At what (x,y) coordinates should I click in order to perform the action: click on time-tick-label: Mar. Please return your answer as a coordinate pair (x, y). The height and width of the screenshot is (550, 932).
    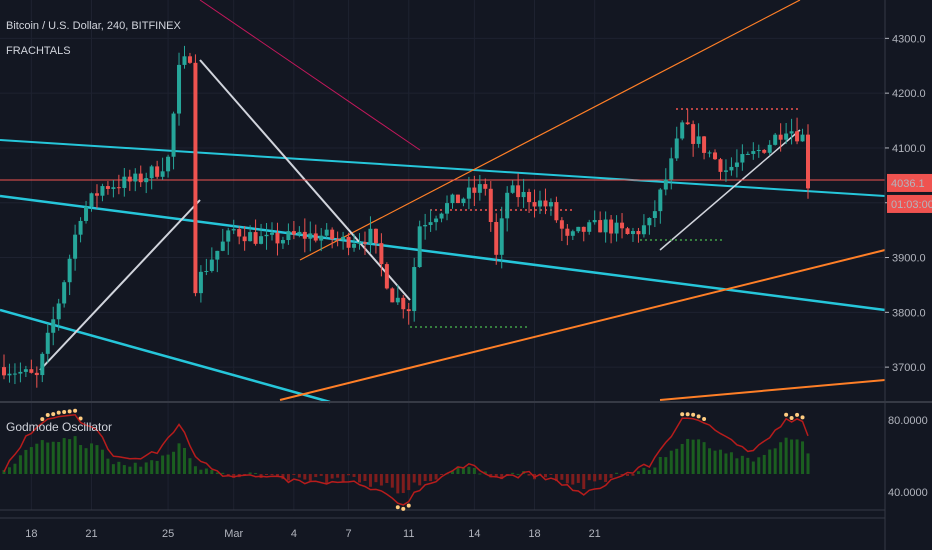
    Looking at the image, I should click on (233, 534).